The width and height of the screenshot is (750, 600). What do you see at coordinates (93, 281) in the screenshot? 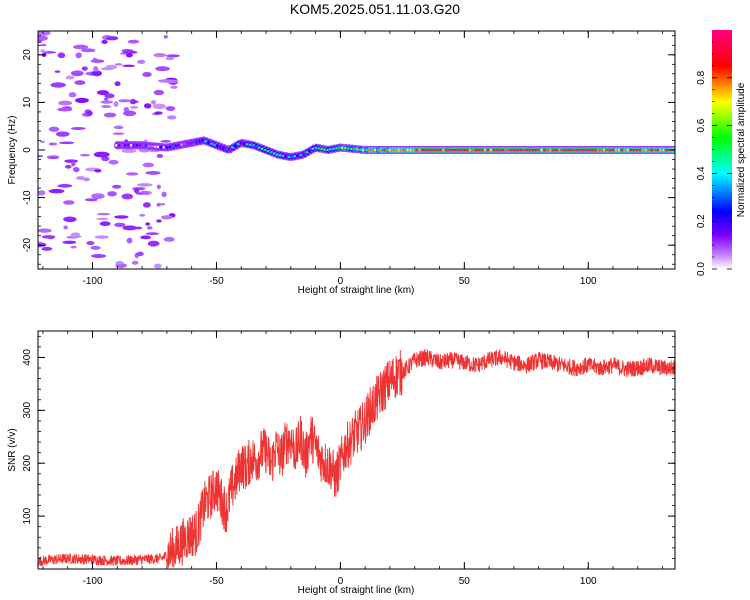
I see `x-tick-label: -100` at bounding box center [93, 281].